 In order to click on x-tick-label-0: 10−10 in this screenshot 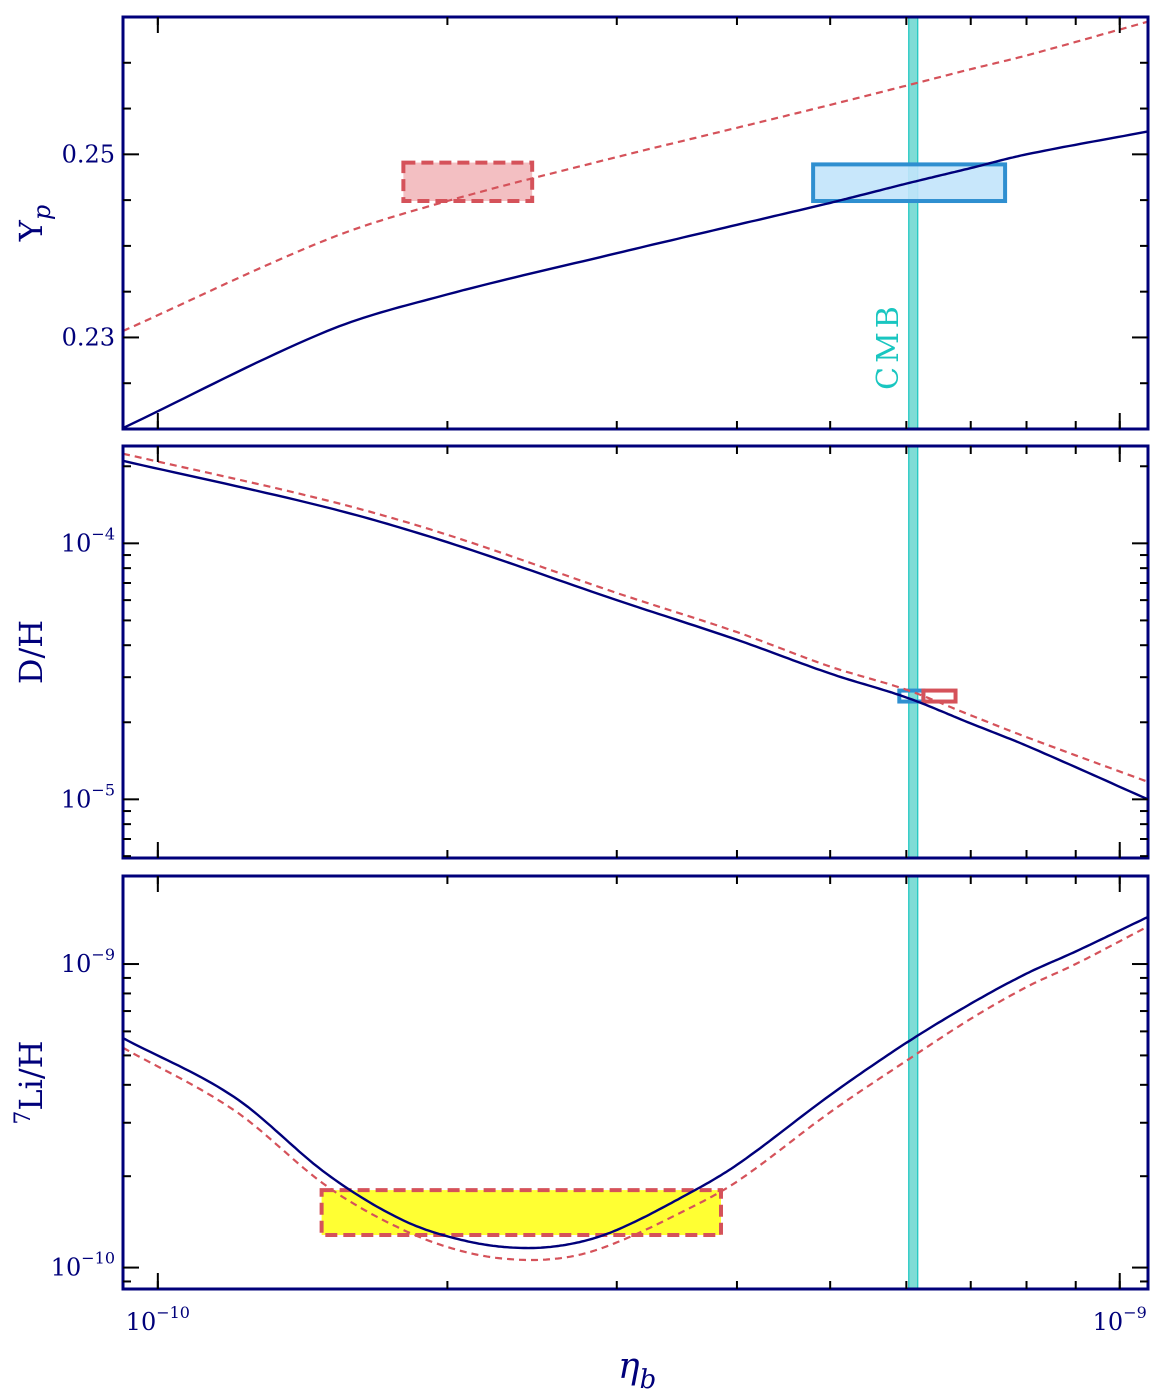, I will do `click(158, 1319)`.